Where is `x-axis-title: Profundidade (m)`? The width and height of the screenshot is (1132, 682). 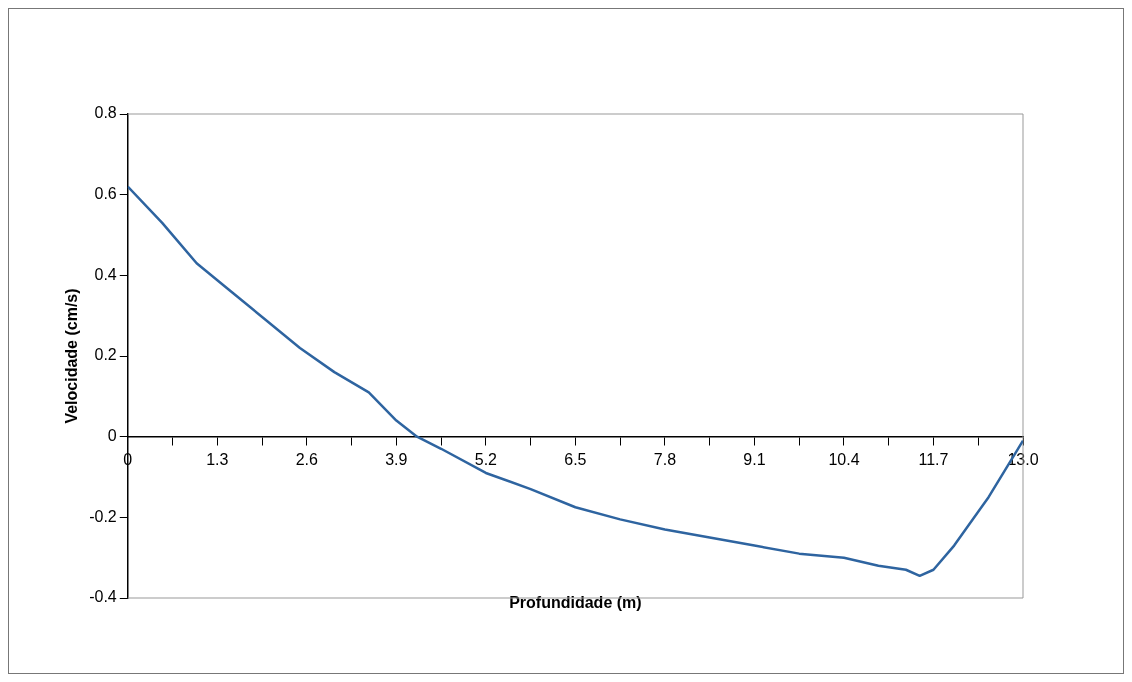 x-axis-title: Profundidade (m) is located at coordinates (575, 602).